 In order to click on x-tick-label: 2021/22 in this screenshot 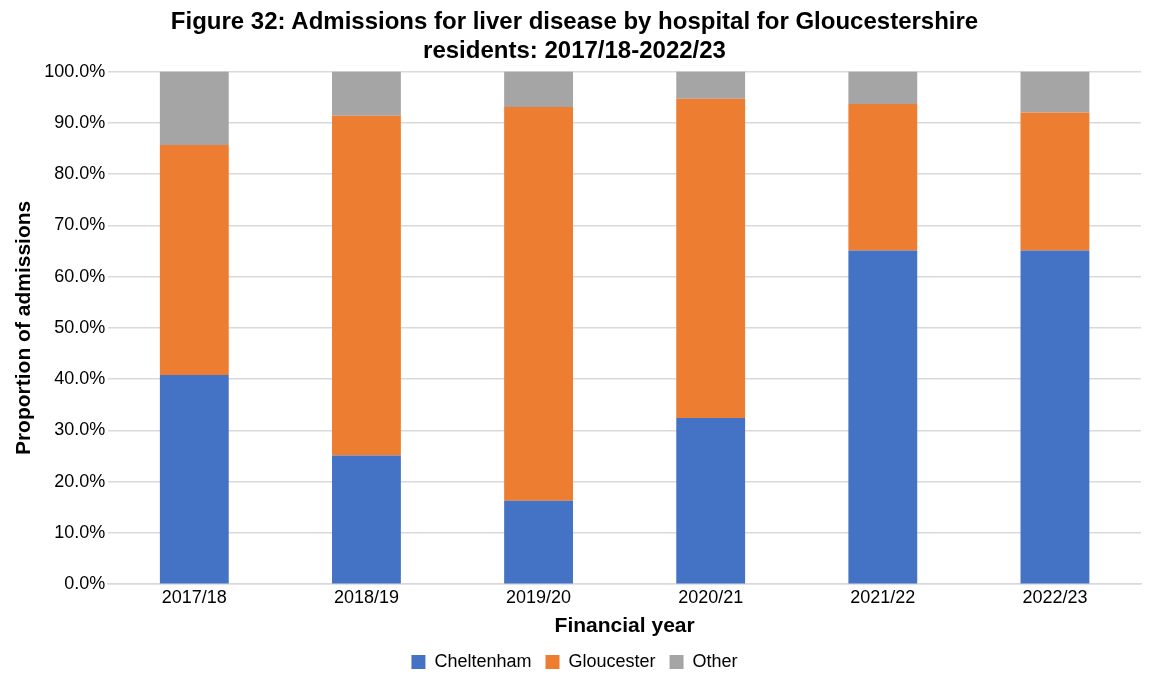, I will do `click(883, 596)`.